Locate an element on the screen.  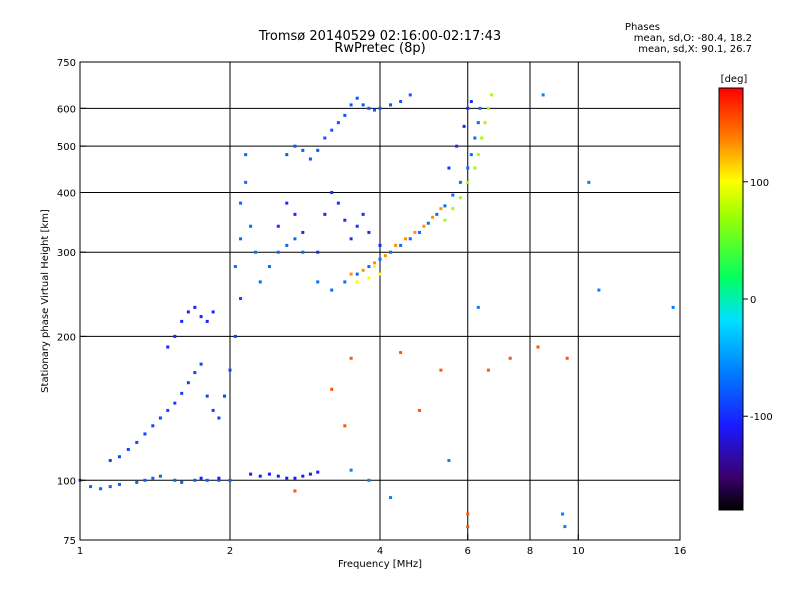
y-tick-label: 100 is located at coordinates (66, 481).